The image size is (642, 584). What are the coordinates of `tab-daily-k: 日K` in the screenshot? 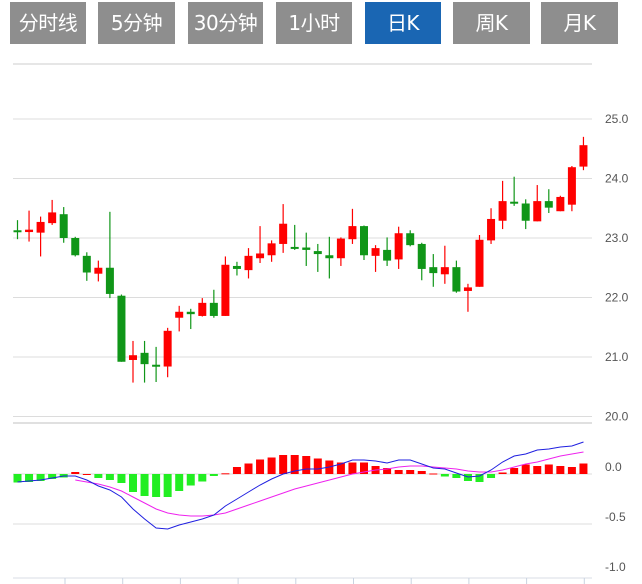 It's located at (403, 23).